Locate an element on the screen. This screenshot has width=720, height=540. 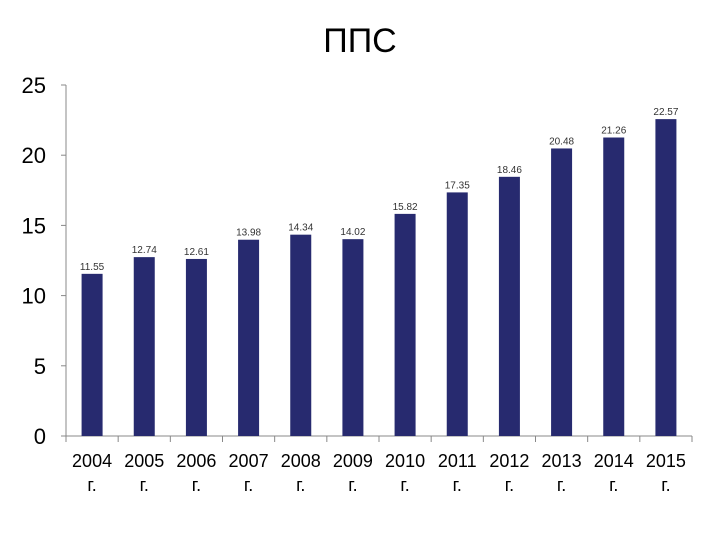
x-tick-label: 2011 г. is located at coordinates (457, 473).